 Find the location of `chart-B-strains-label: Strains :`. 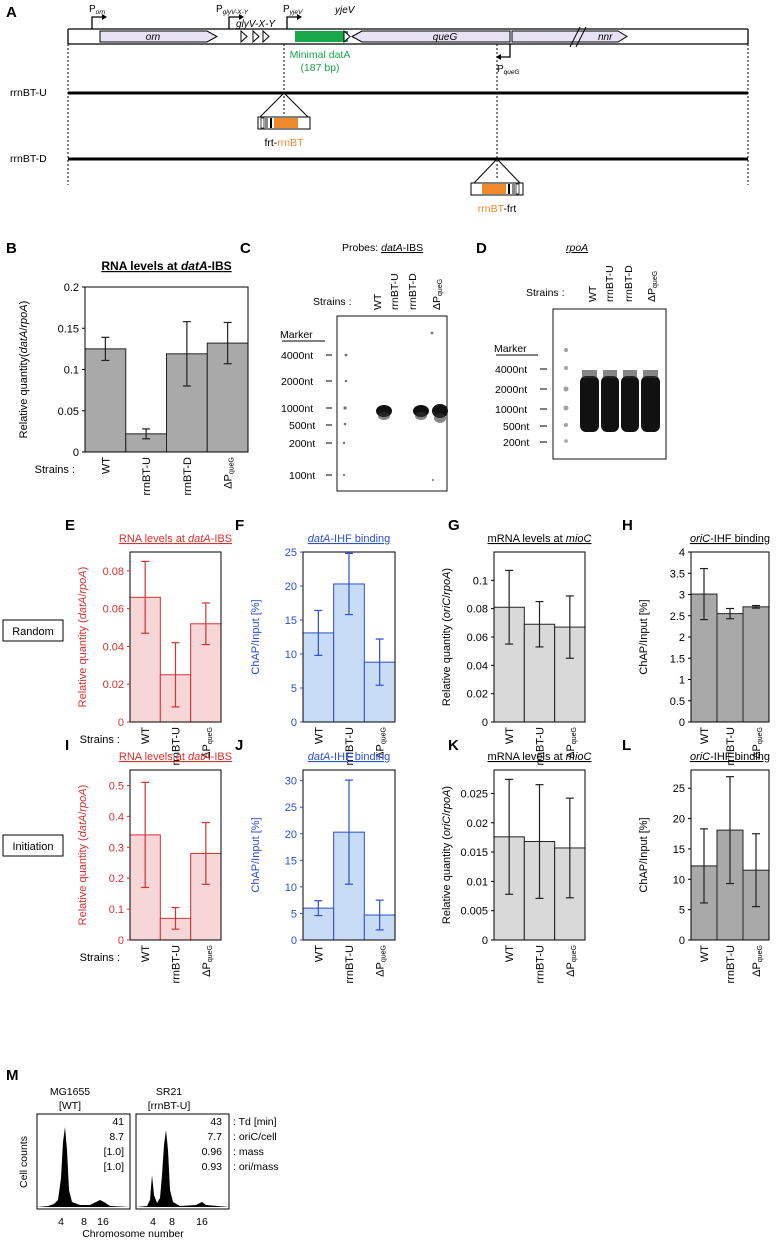

chart-B-strains-label: Strains : is located at coordinates (55, 470).